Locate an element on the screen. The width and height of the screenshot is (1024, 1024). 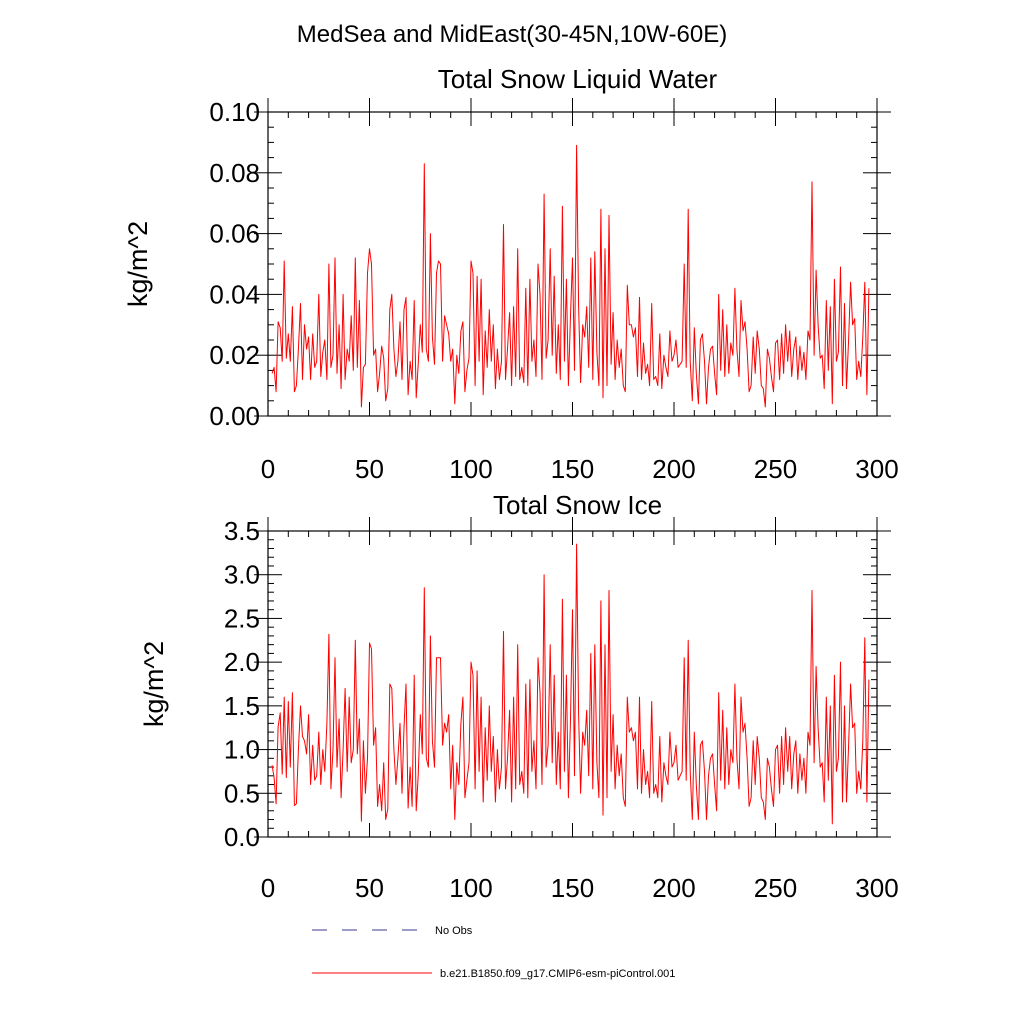
y-tick-label: 1.5 is located at coordinates (242, 706).